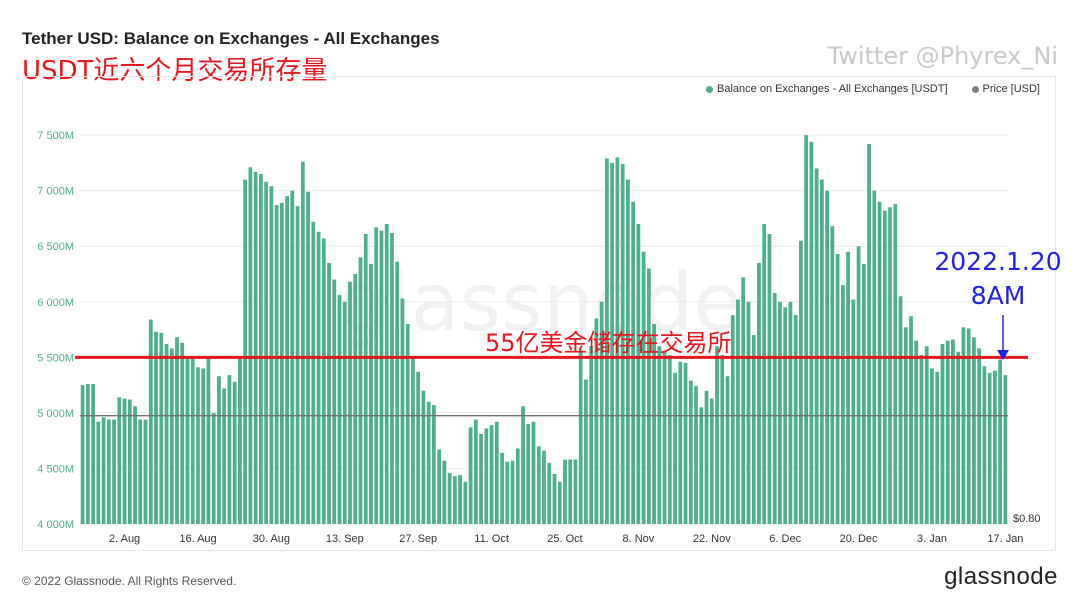 Image resolution: width=1080 pixels, height=608 pixels. Describe the element at coordinates (1005, 89) in the screenshot. I see `legend-item-price: Price [USD]` at that location.